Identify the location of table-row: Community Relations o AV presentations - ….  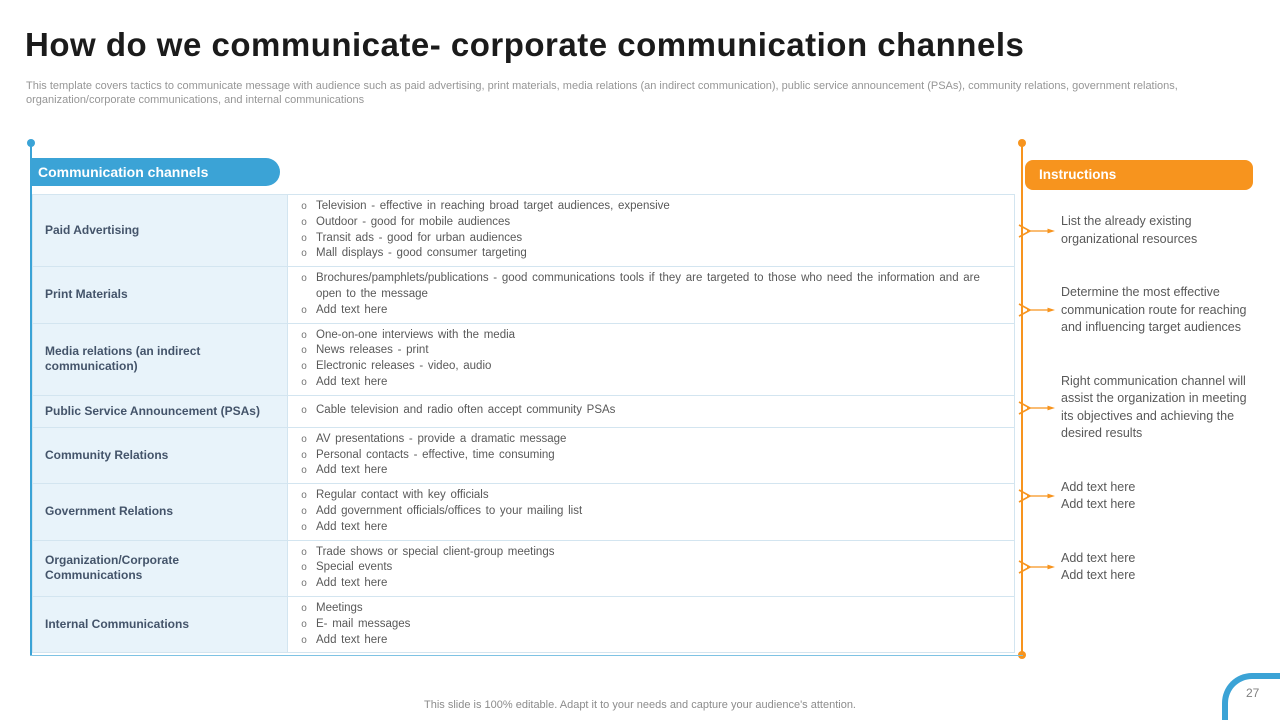
(523, 455).